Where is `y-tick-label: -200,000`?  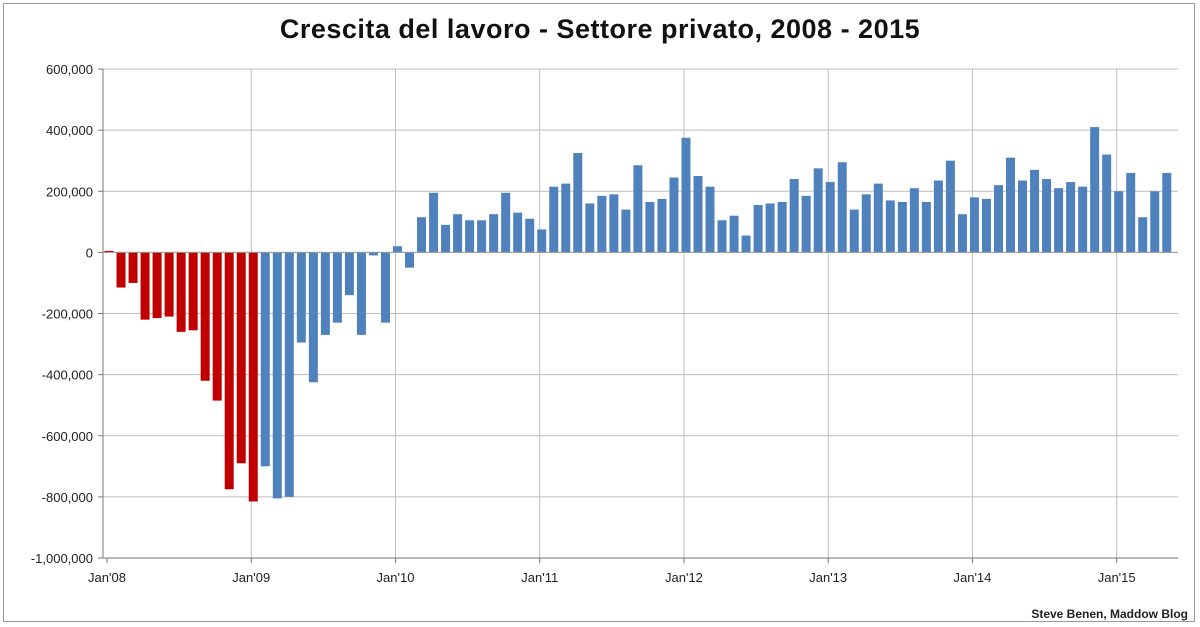
y-tick-label: -200,000 is located at coordinates (67, 314).